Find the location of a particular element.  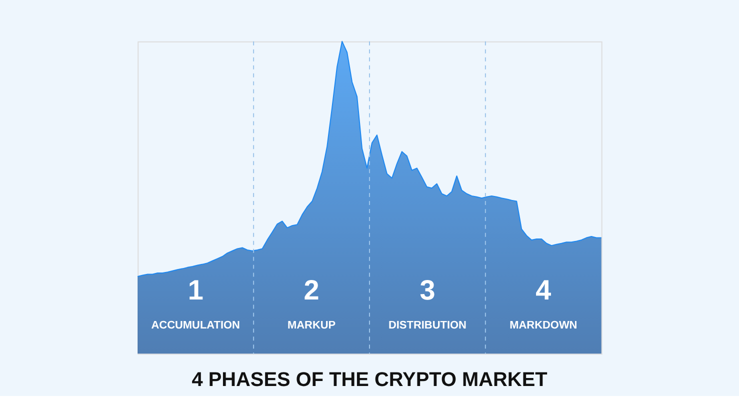

annotation: 2 is located at coordinates (312, 290).